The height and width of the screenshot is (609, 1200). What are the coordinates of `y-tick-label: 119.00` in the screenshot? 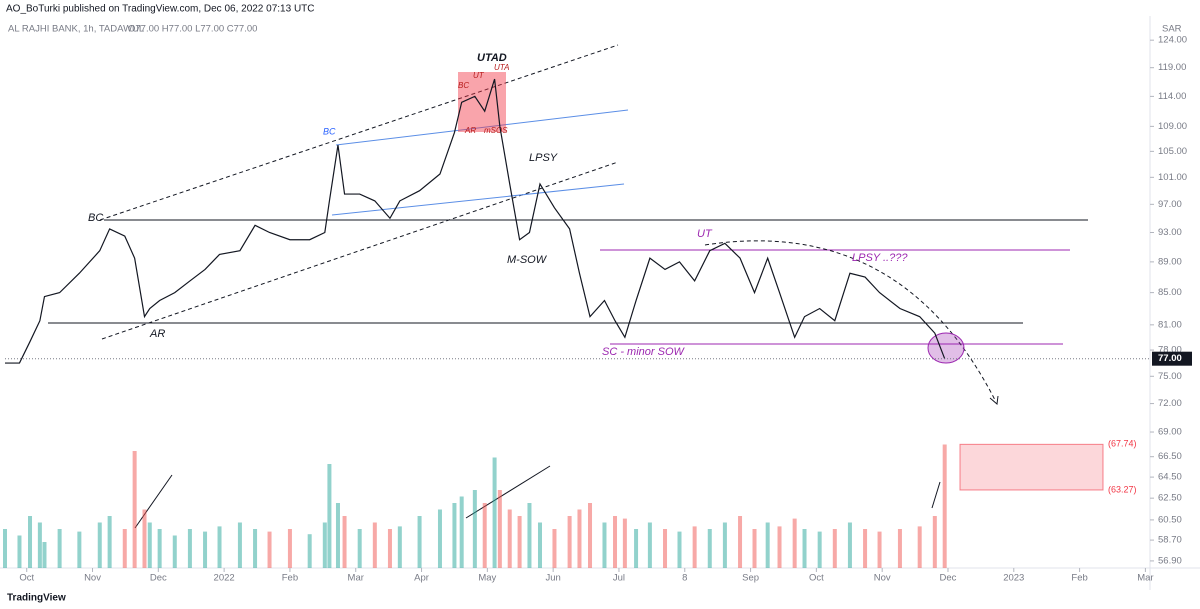 It's located at (1172, 67).